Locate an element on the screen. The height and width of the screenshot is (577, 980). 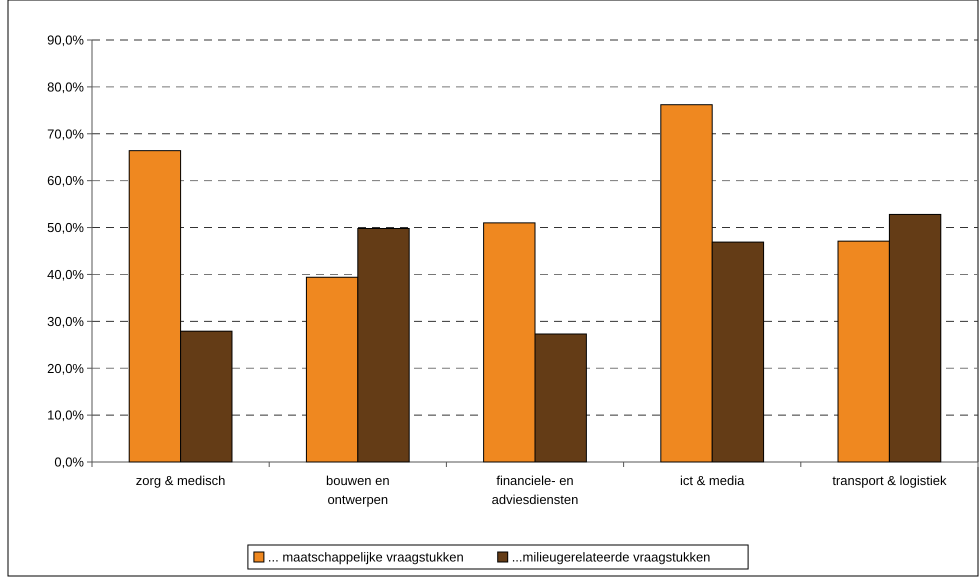
y-tick-label: 30,0% is located at coordinates (65, 321).